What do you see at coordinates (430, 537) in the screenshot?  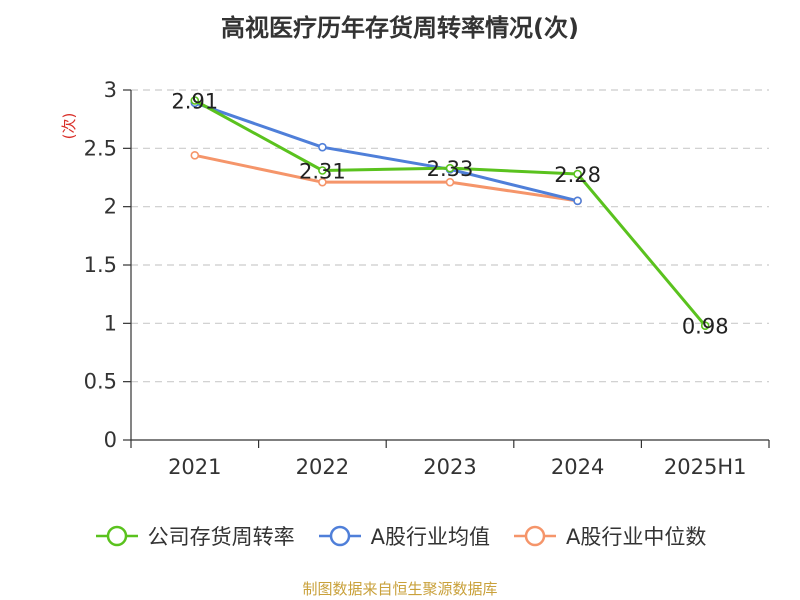 I see `legend-label: A股行业均值` at bounding box center [430, 537].